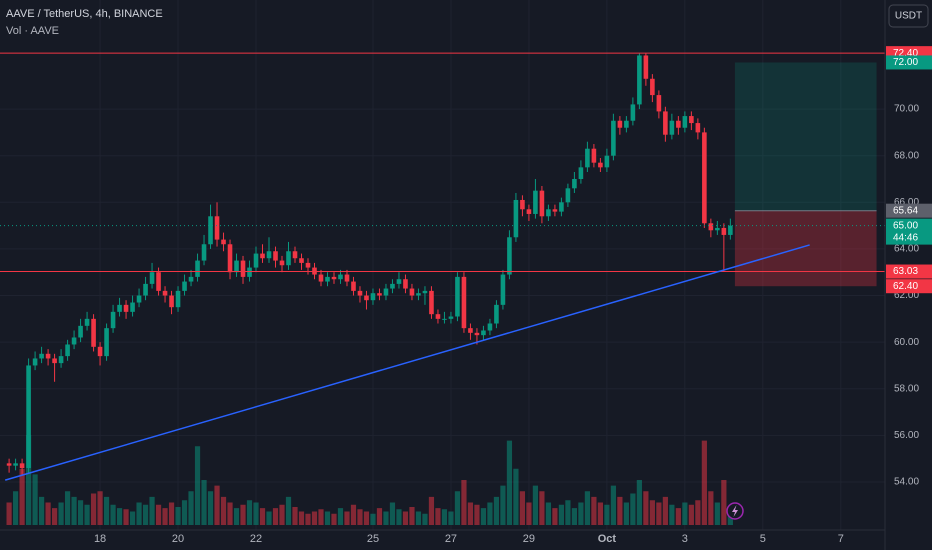 The image size is (932, 550). What do you see at coordinates (906, 435) in the screenshot?
I see `y-tick-label: 56.00` at bounding box center [906, 435].